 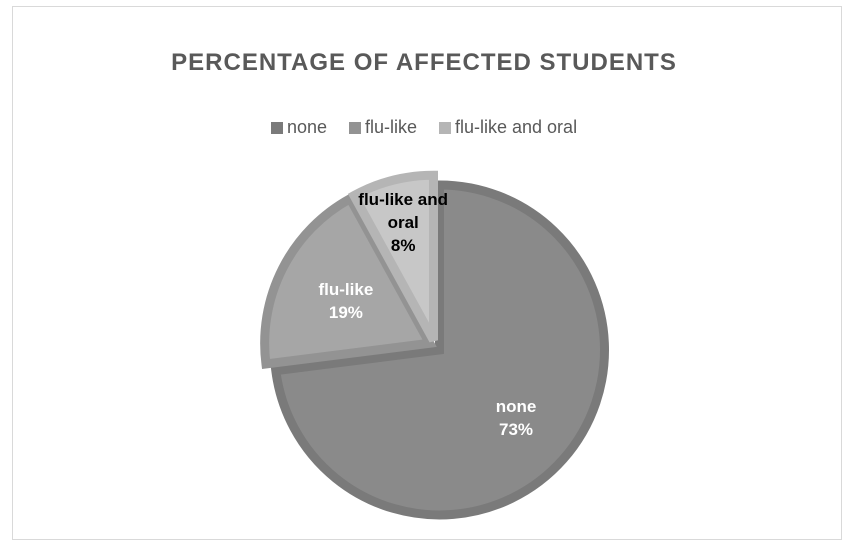 I want to click on legend-swatch-none, so click(x=276, y=127).